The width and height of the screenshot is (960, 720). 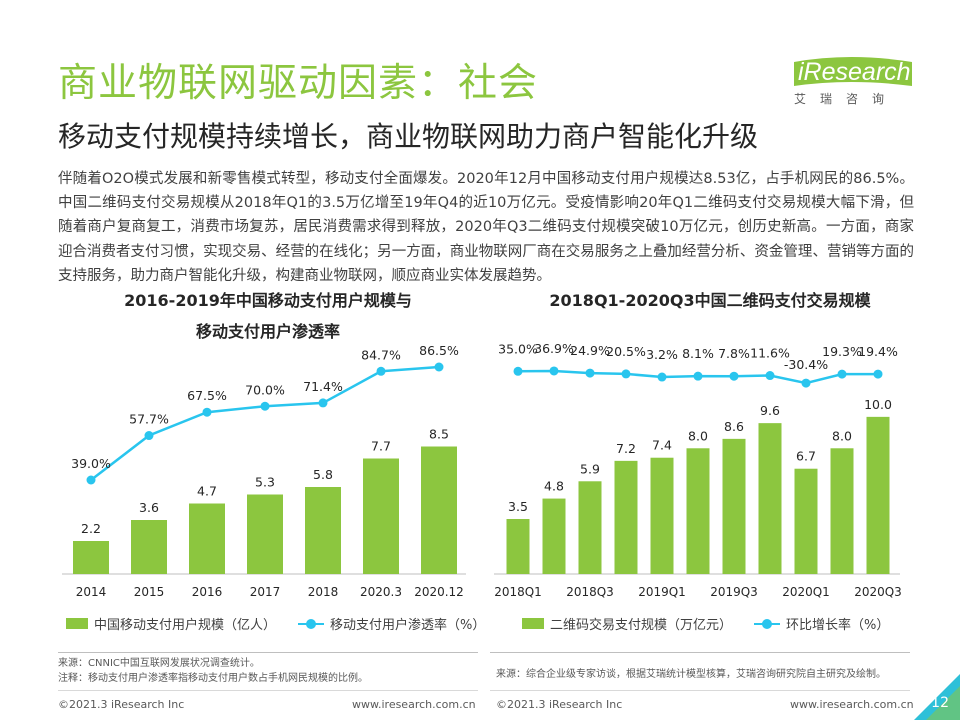 I want to click on line-value-label: 86.5%, so click(x=439, y=350).